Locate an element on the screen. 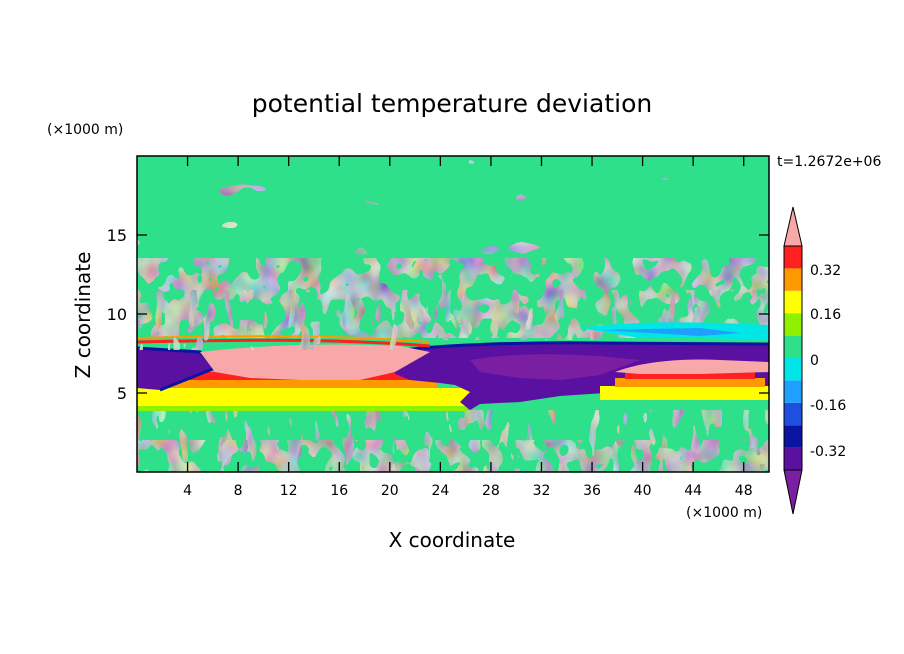  x-tick-label: 16 is located at coordinates (339, 491).